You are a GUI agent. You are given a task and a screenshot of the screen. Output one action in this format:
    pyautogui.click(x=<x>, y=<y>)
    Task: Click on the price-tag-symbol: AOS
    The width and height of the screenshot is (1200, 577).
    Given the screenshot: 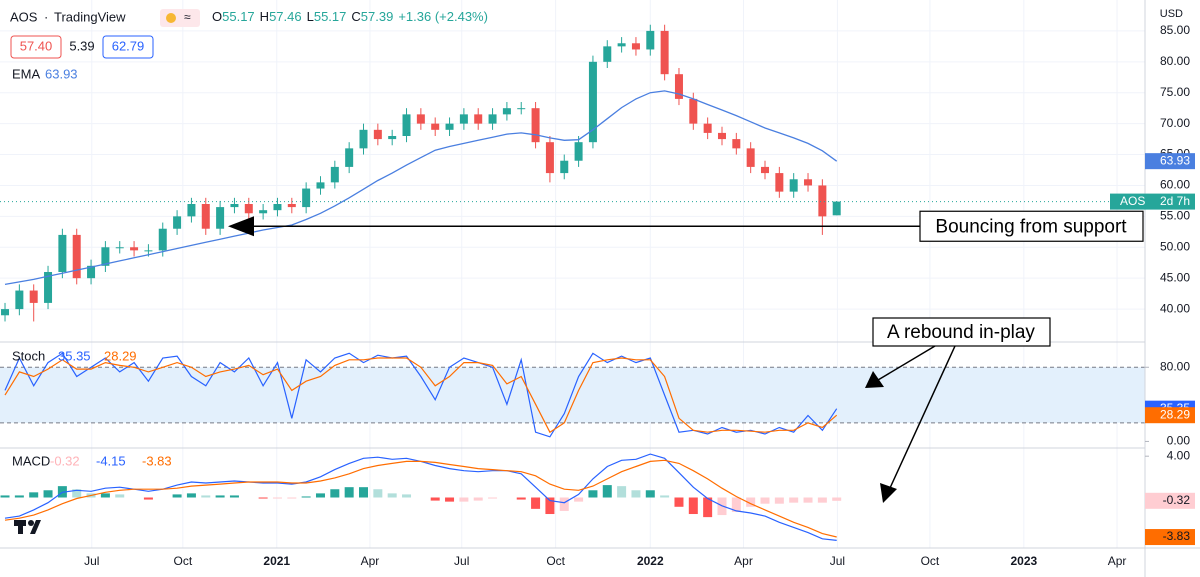 What is the action you would take?
    pyautogui.click(x=1132, y=201)
    